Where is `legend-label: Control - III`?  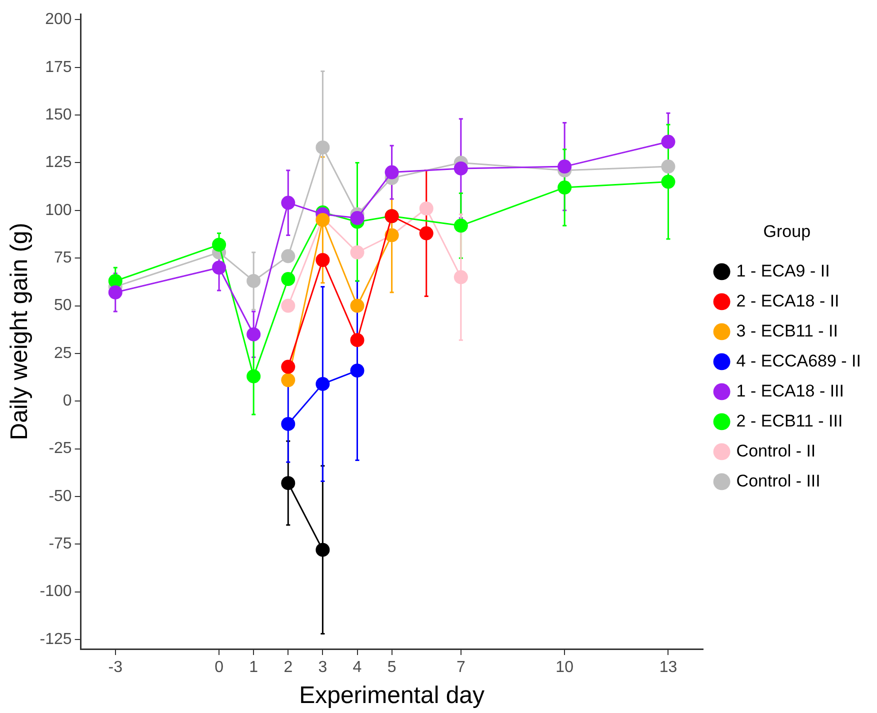 legend-label: Control - III is located at coordinates (778, 480).